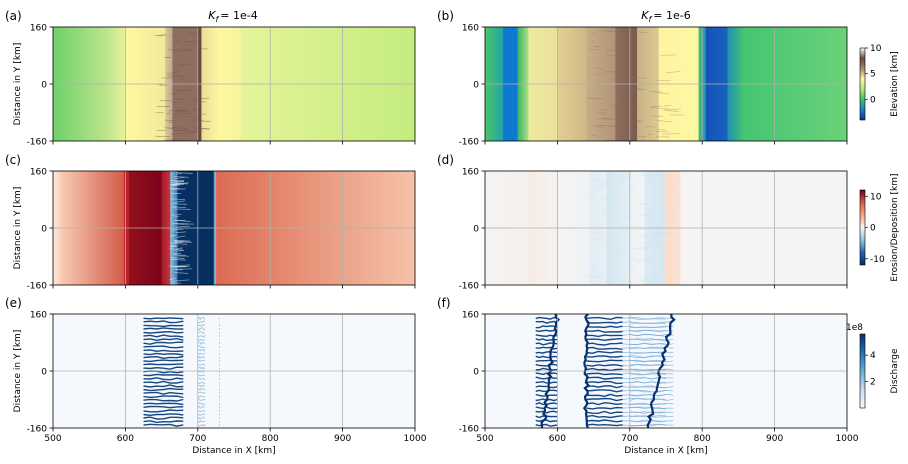 This screenshot has height=464, width=908. Describe the element at coordinates (879, 82) in the screenshot. I see `colorbar-1: 10 5 0 Elevation [km]` at that location.